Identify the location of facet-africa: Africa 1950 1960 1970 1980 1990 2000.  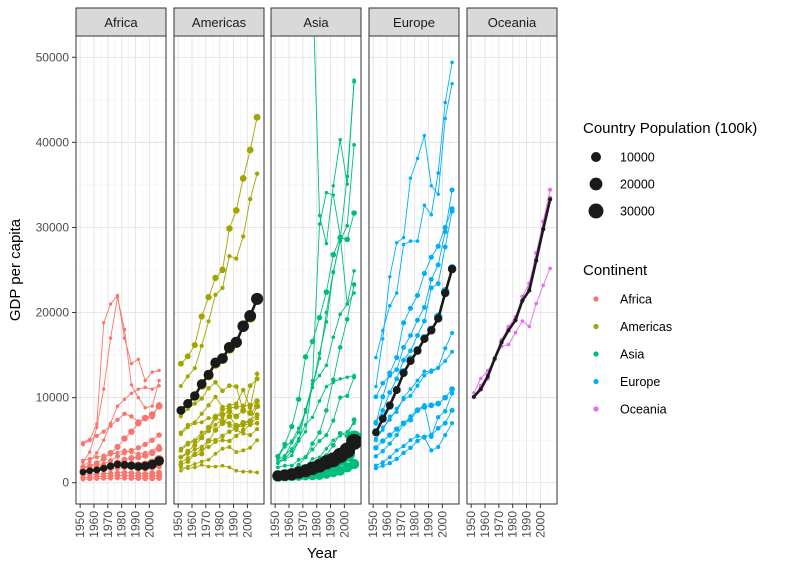
(120, 272).